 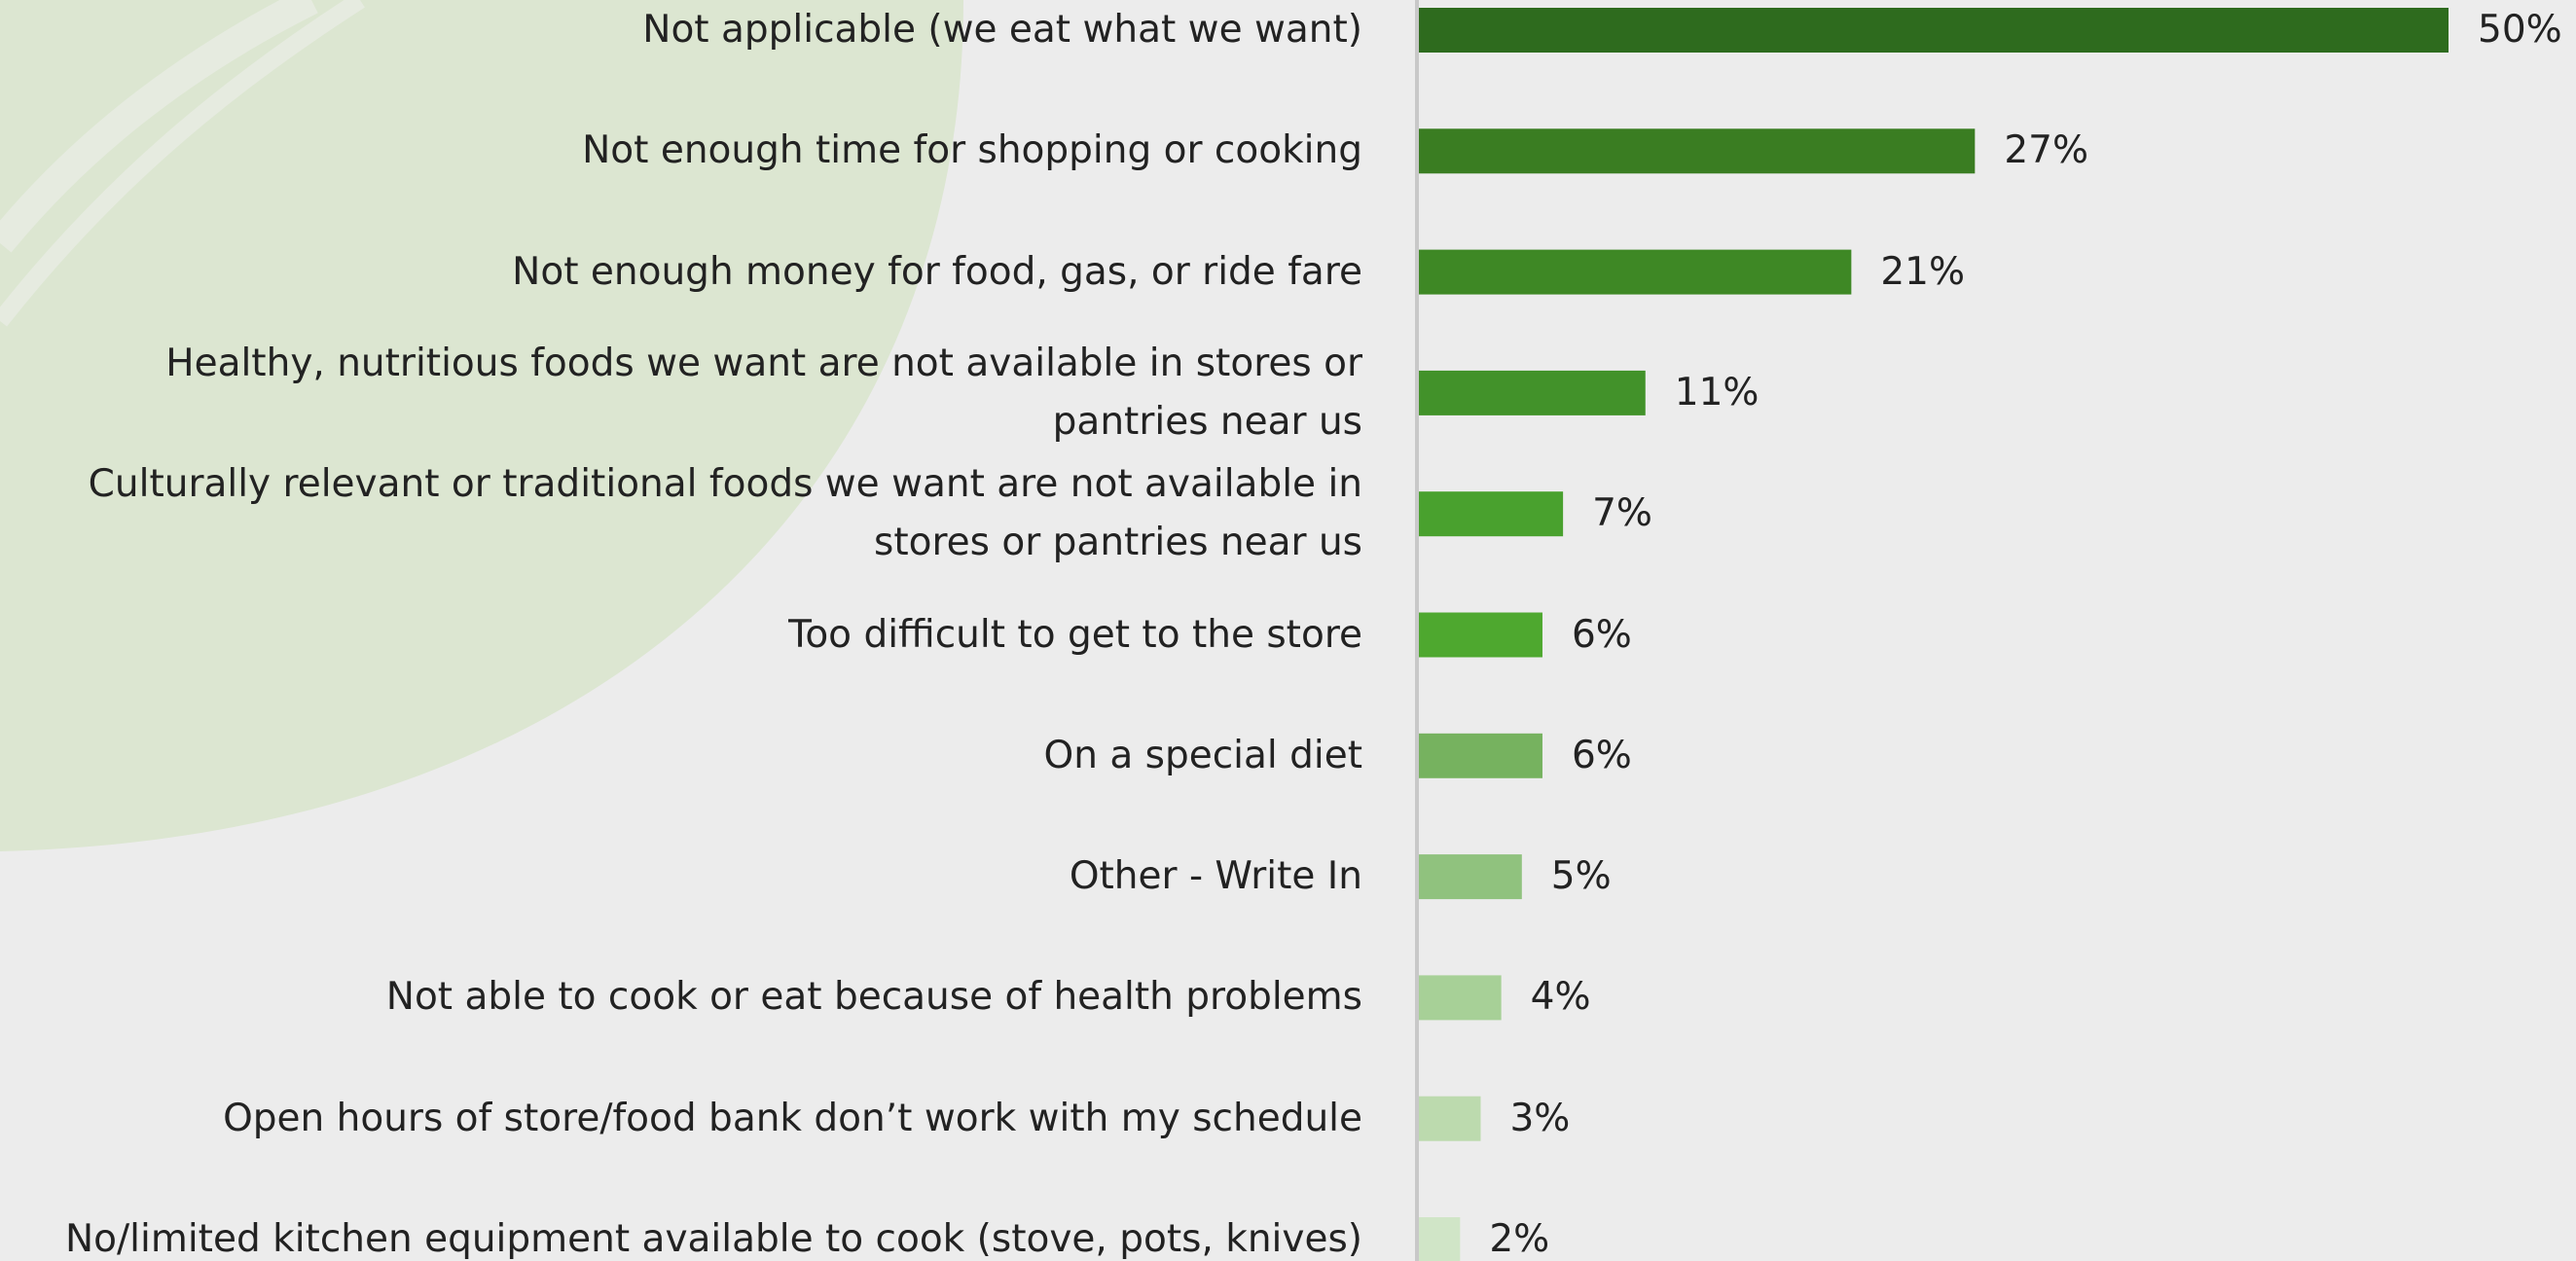 What do you see at coordinates (1519, 1239) in the screenshot?
I see `value-label: 2%` at bounding box center [1519, 1239].